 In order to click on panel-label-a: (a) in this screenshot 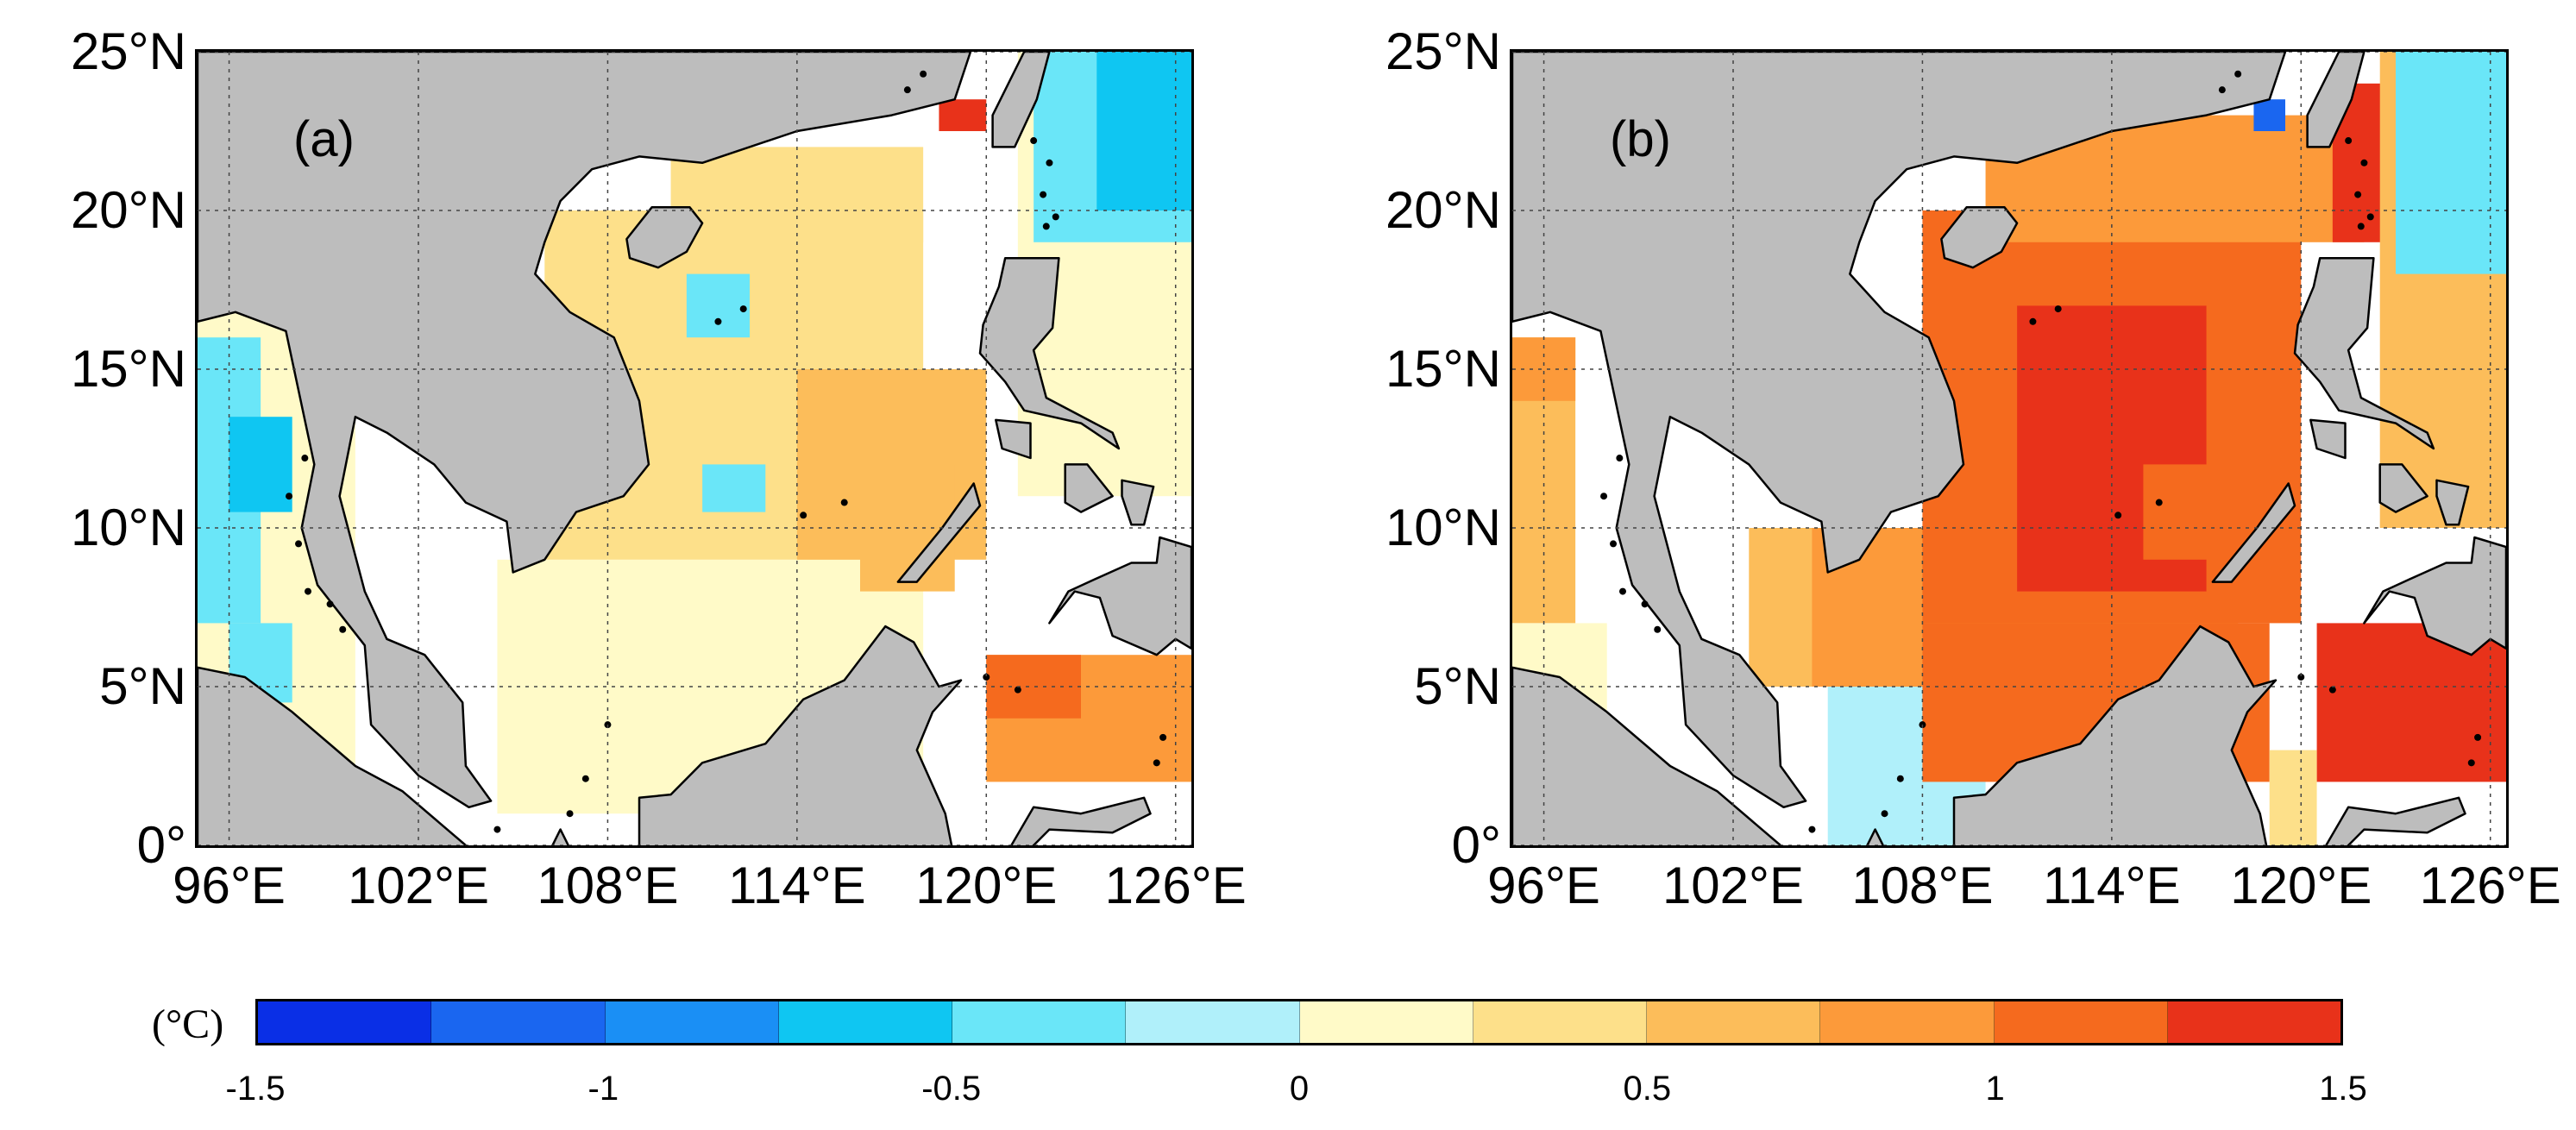, I will do `click(324, 139)`.